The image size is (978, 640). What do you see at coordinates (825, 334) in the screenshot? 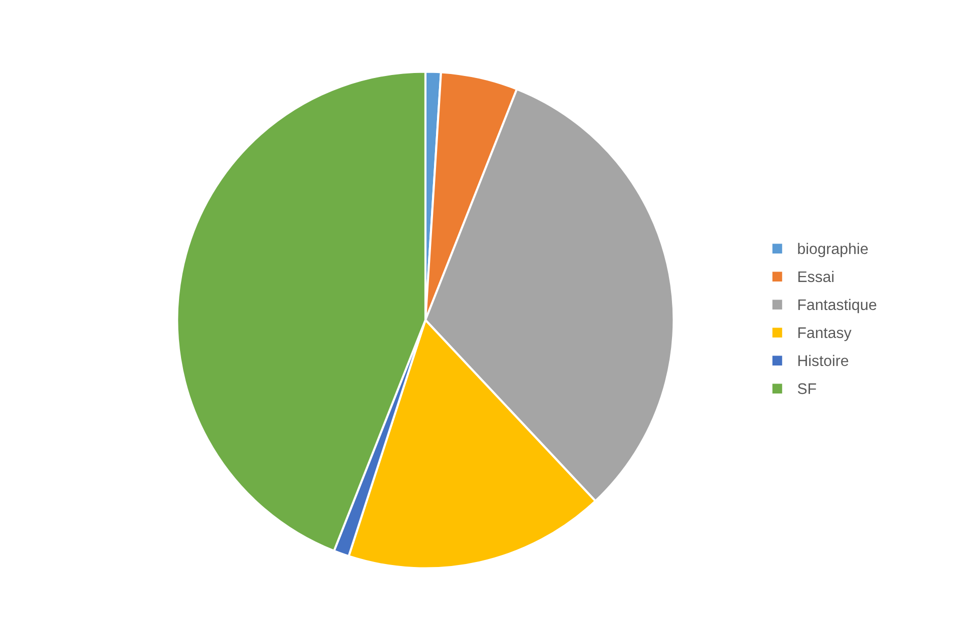
I see `legend-label: Fantasy` at bounding box center [825, 334].